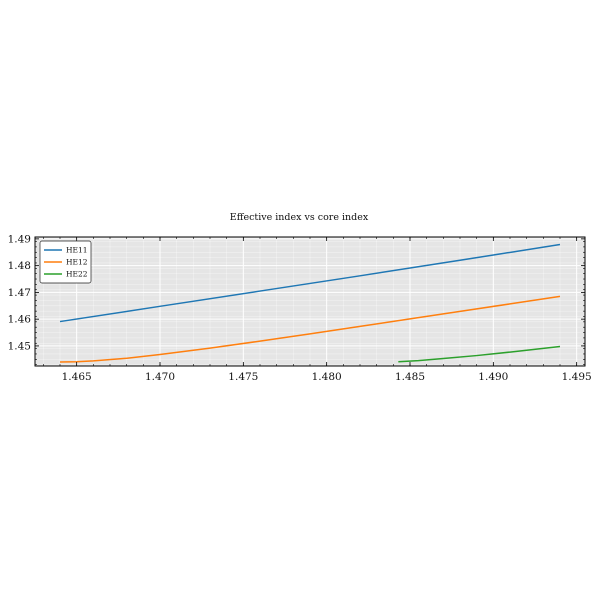 This screenshot has height=600, width=600. I want to click on x-tick-label: 1.490, so click(493, 377).